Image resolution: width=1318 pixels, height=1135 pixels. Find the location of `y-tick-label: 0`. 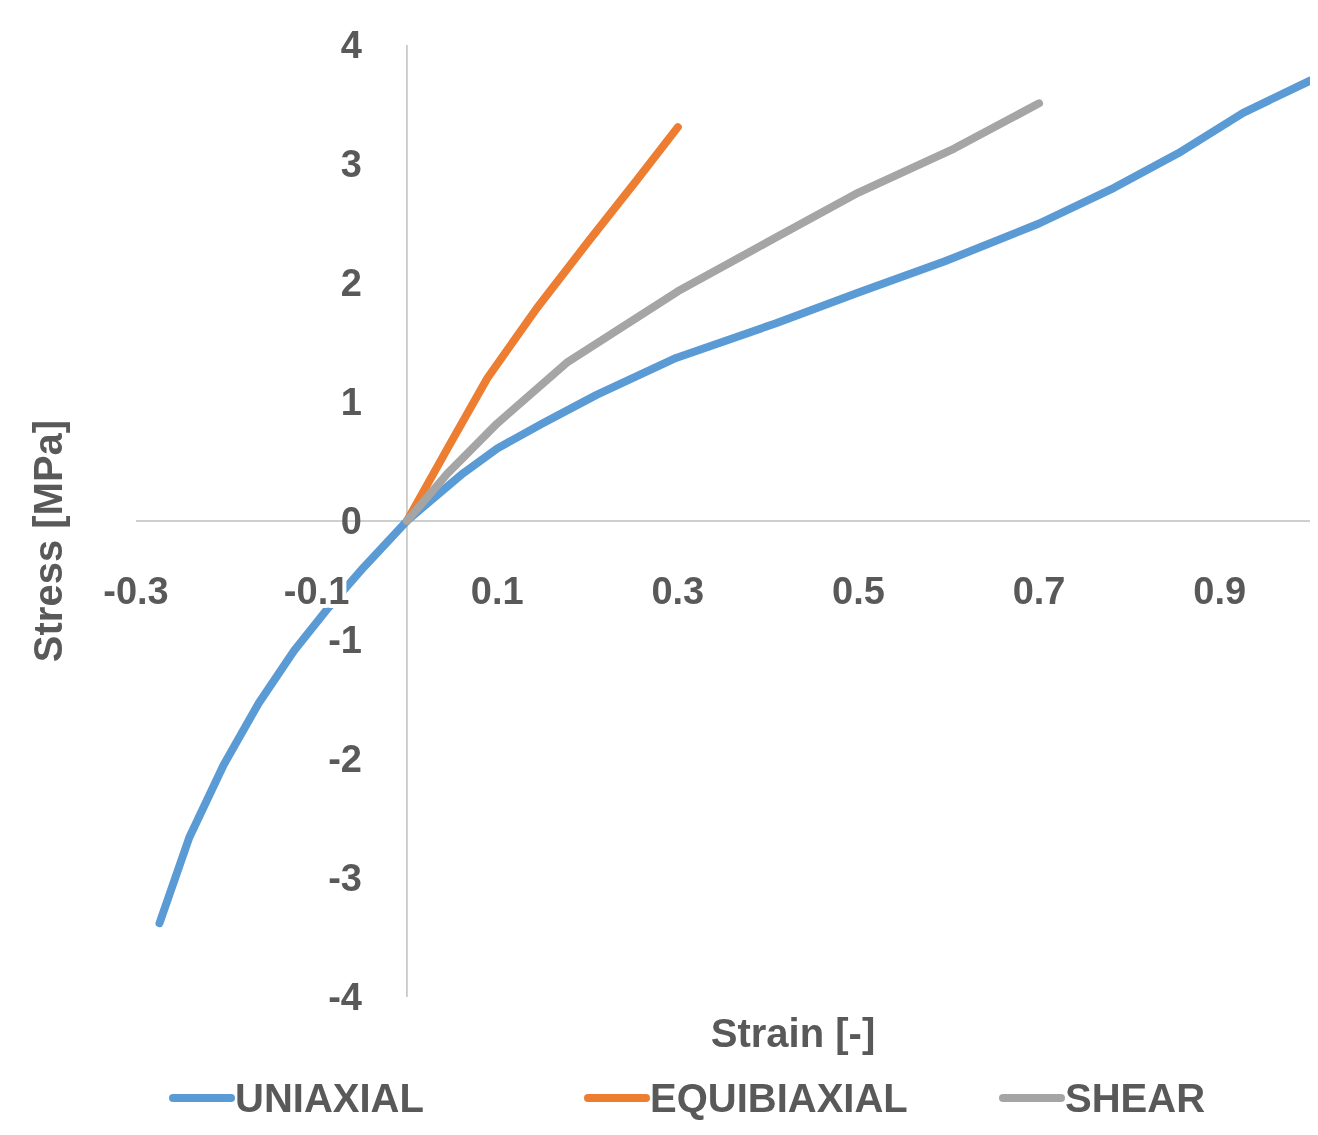

y-tick-label: 0 is located at coordinates (351, 521).